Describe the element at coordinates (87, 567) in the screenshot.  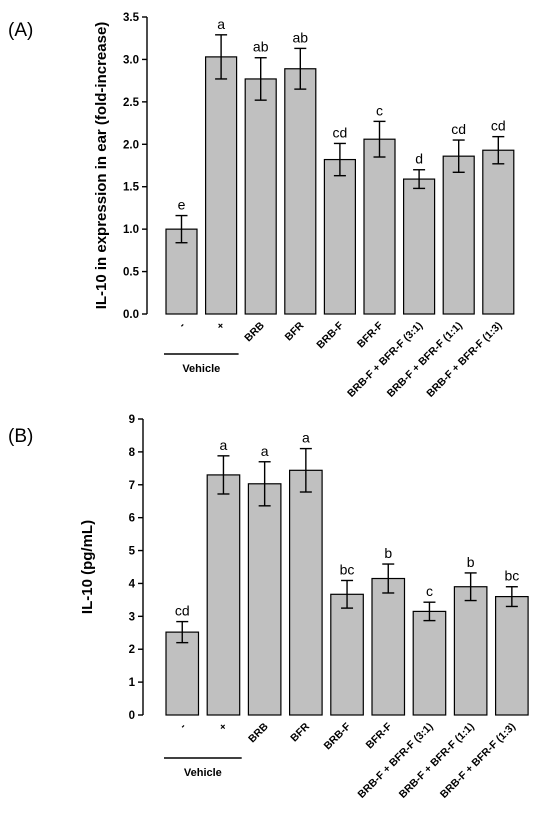
I see `y-axis-label: IL-10 (pg/mL)` at that location.